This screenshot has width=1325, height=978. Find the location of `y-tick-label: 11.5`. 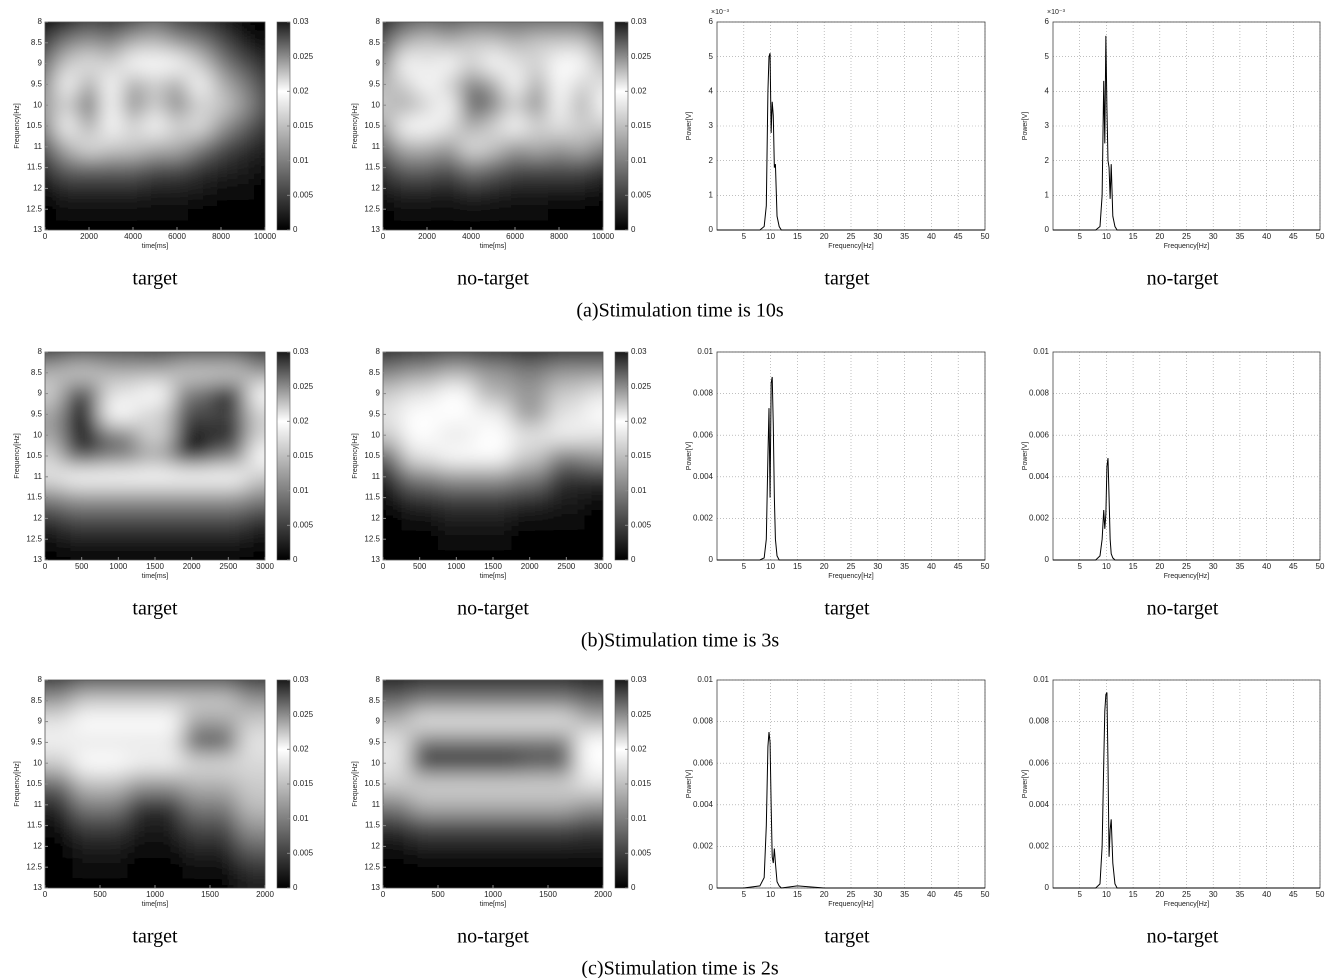

y-tick-label: 11.5 is located at coordinates (373, 497).